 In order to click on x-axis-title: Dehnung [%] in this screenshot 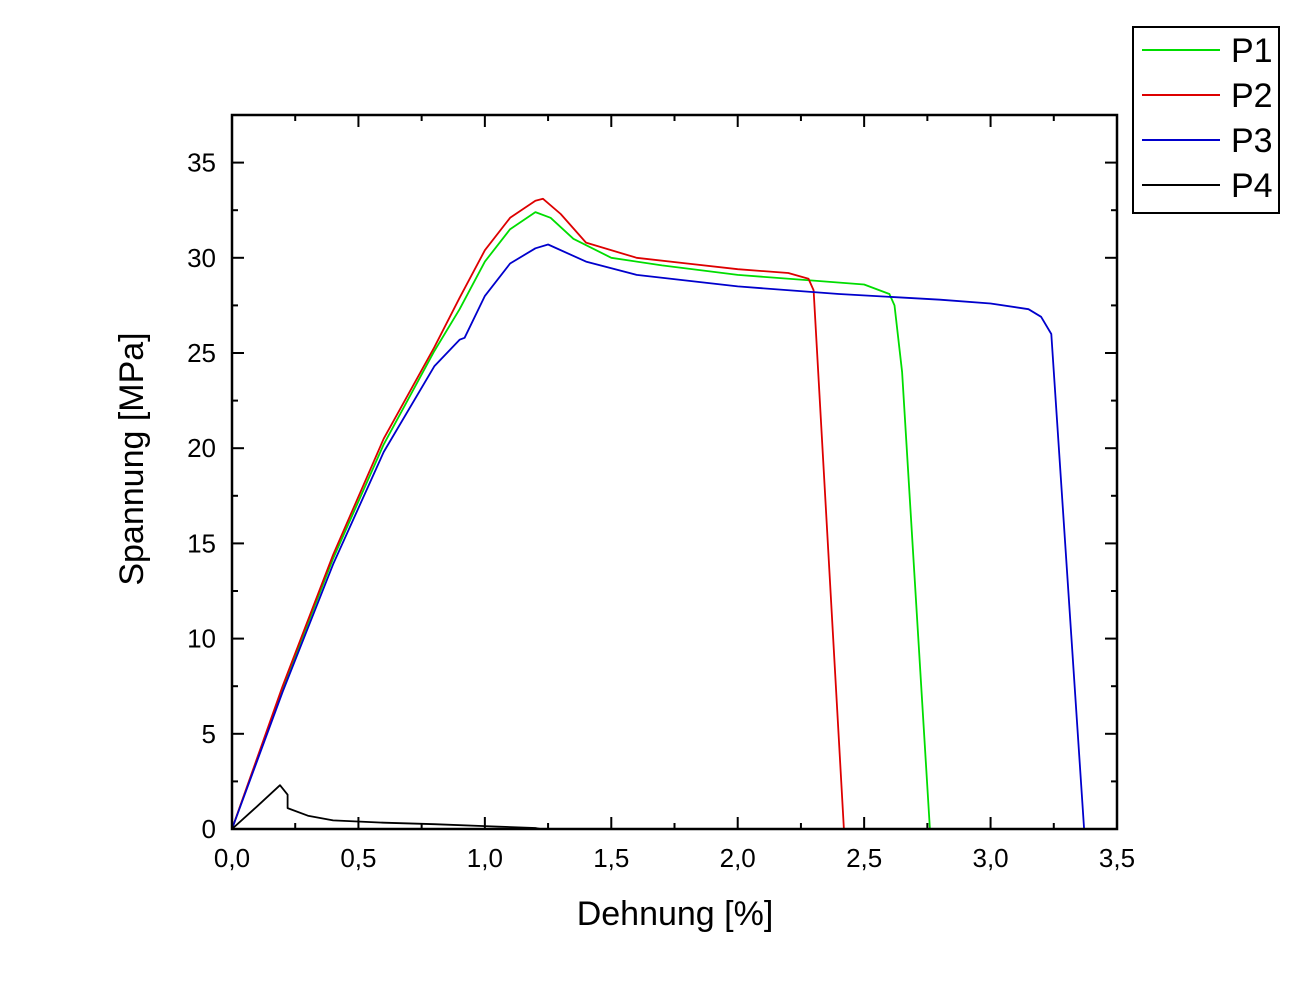, I will do `click(675, 914)`.